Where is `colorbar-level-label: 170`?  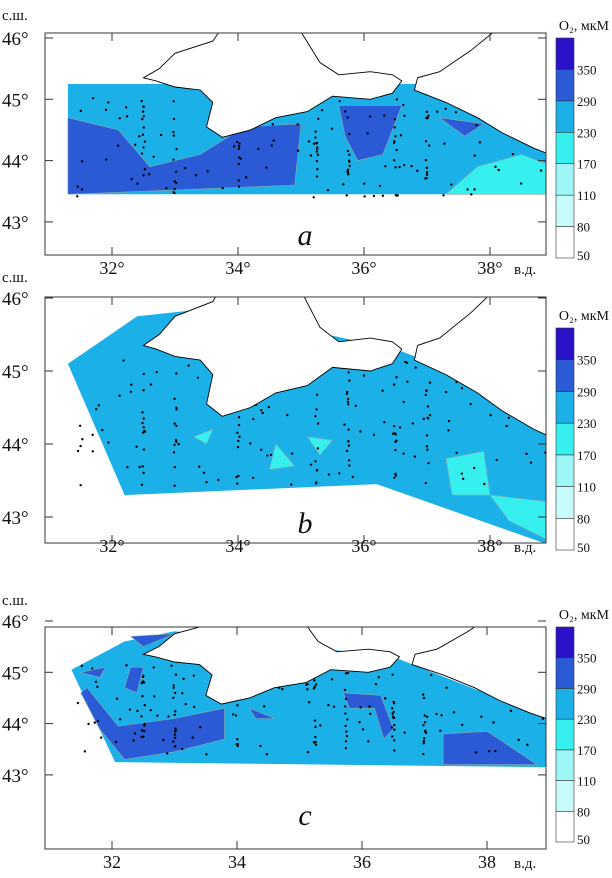
colorbar-level-label: 170 is located at coordinates (587, 455).